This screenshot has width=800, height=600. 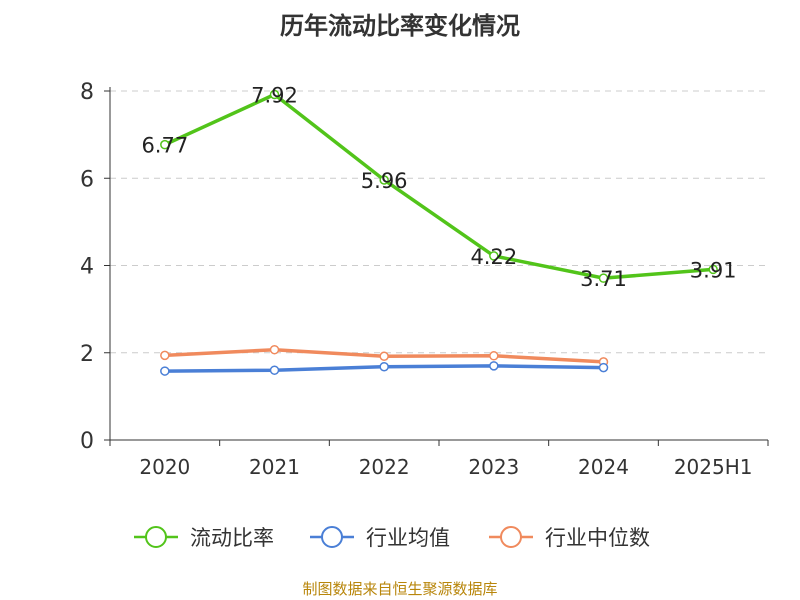 What do you see at coordinates (232, 538) in the screenshot?
I see `legend-label: 流动比率` at bounding box center [232, 538].